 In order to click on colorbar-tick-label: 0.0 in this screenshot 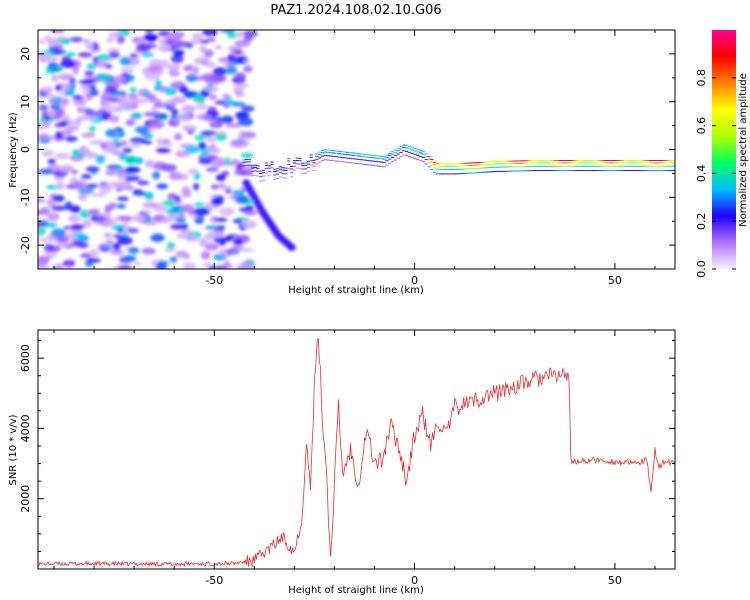, I will do `click(701, 269)`.